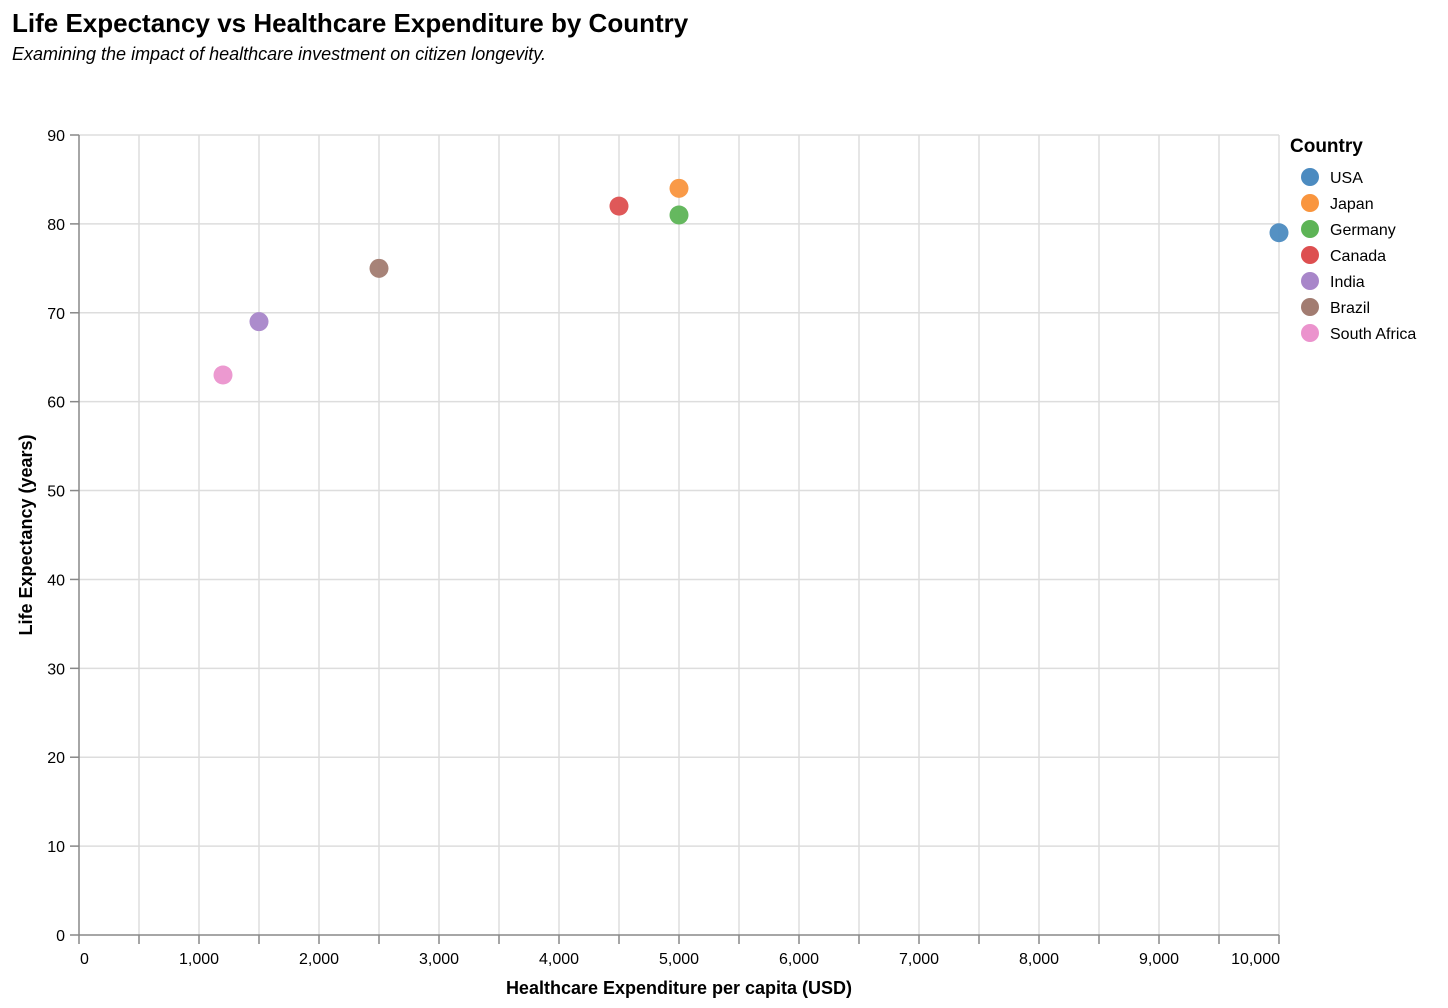 This screenshot has height=1008, width=1448. What do you see at coordinates (319, 959) in the screenshot?
I see `x-tick-label: 2,000` at bounding box center [319, 959].